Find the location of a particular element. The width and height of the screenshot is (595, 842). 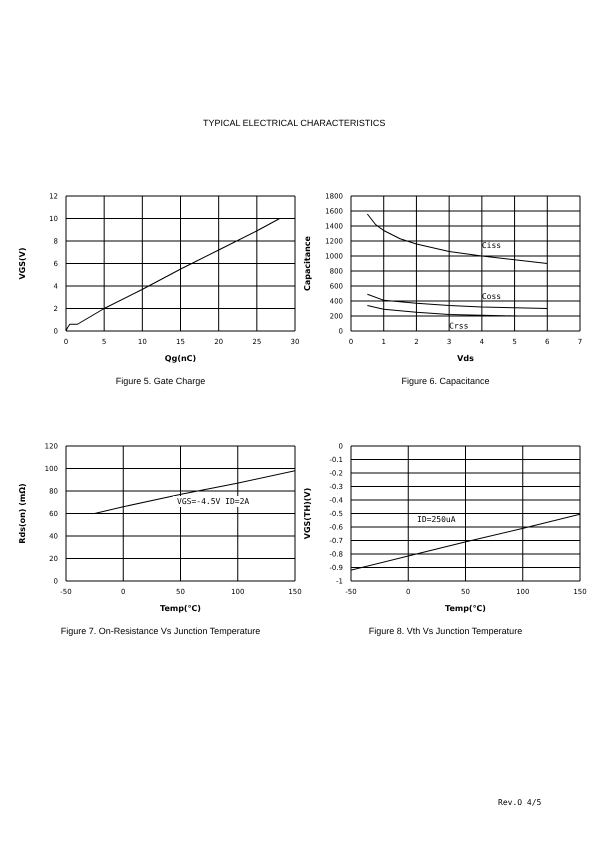

text: Rev.O 4/5 is located at coordinates (520, 802).